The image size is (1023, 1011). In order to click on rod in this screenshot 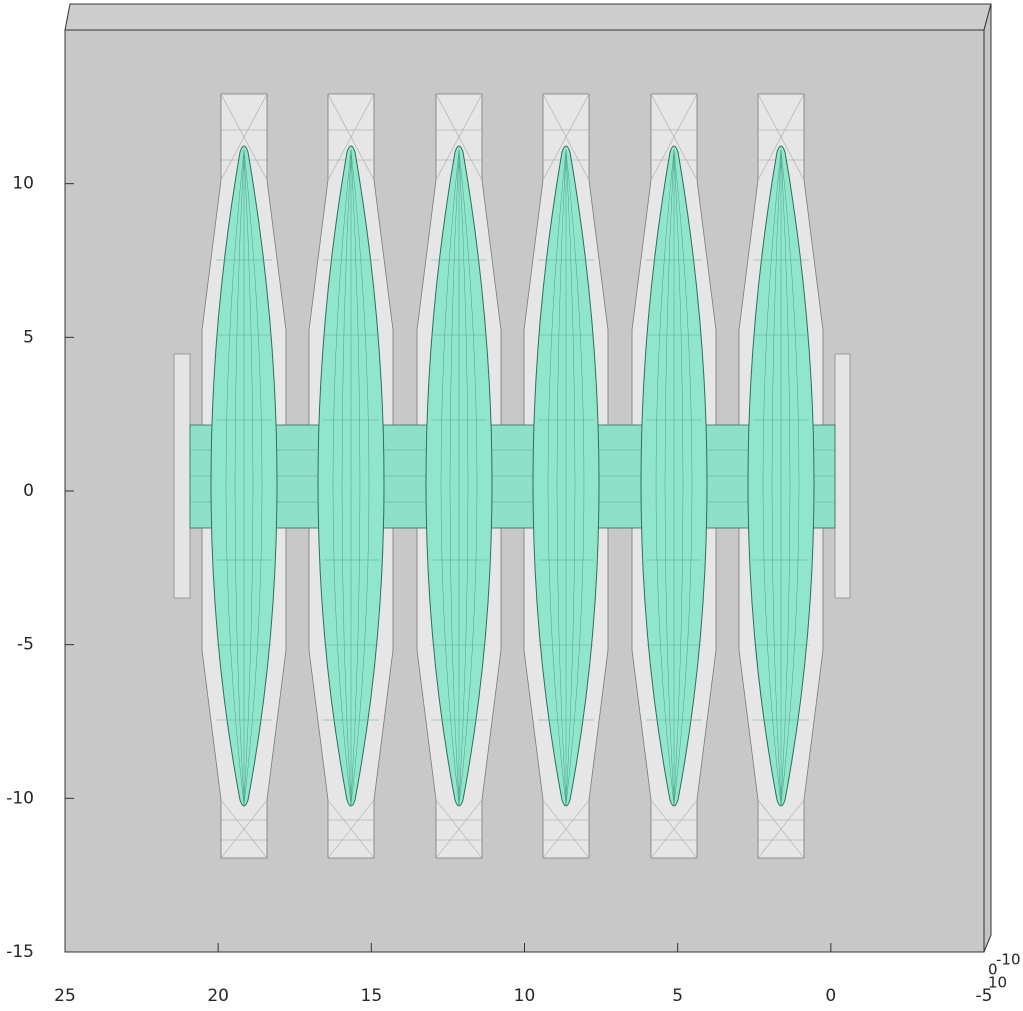, I will do `click(512, 476)`.